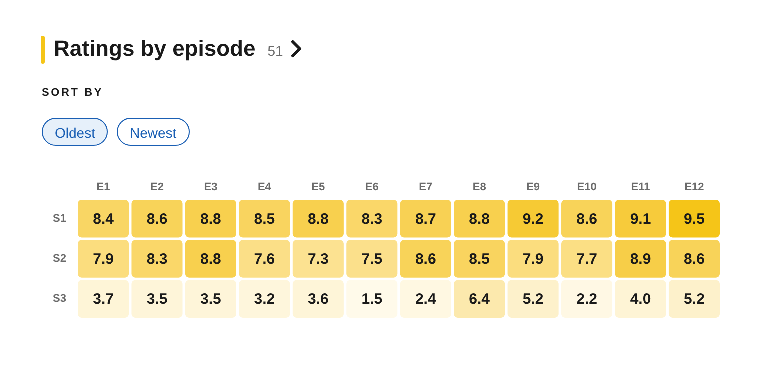 This screenshot has width=762, height=365. What do you see at coordinates (265, 259) in the screenshot?
I see `data-label: 7.6` at bounding box center [265, 259].